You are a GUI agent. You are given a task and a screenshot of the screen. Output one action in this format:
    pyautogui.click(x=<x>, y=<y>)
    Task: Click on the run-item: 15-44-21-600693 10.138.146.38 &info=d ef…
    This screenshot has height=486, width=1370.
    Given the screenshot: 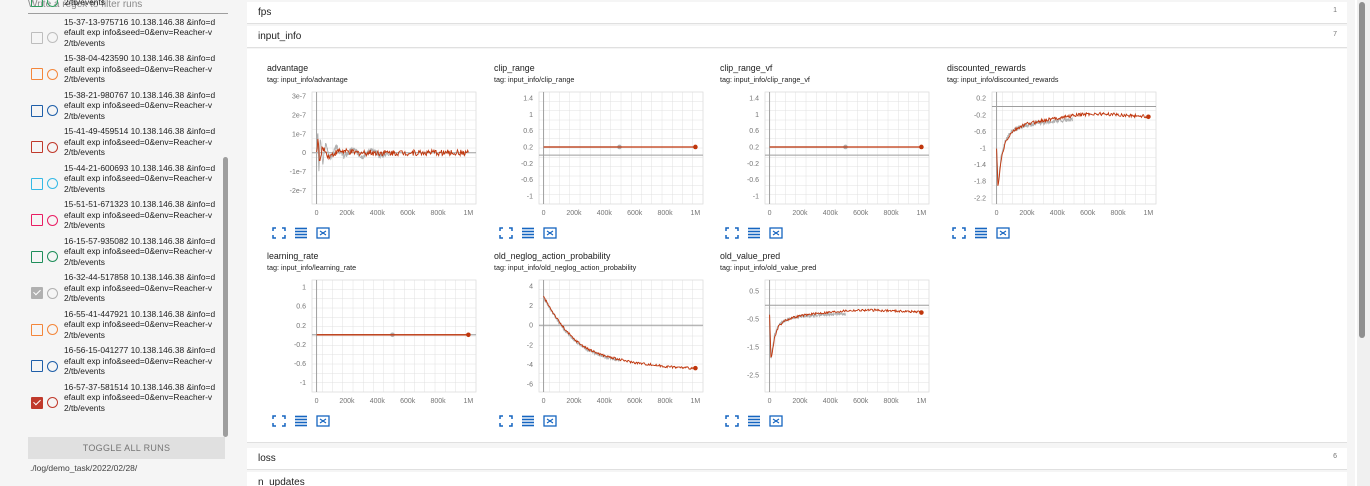 What is the action you would take?
    pyautogui.click(x=112, y=179)
    